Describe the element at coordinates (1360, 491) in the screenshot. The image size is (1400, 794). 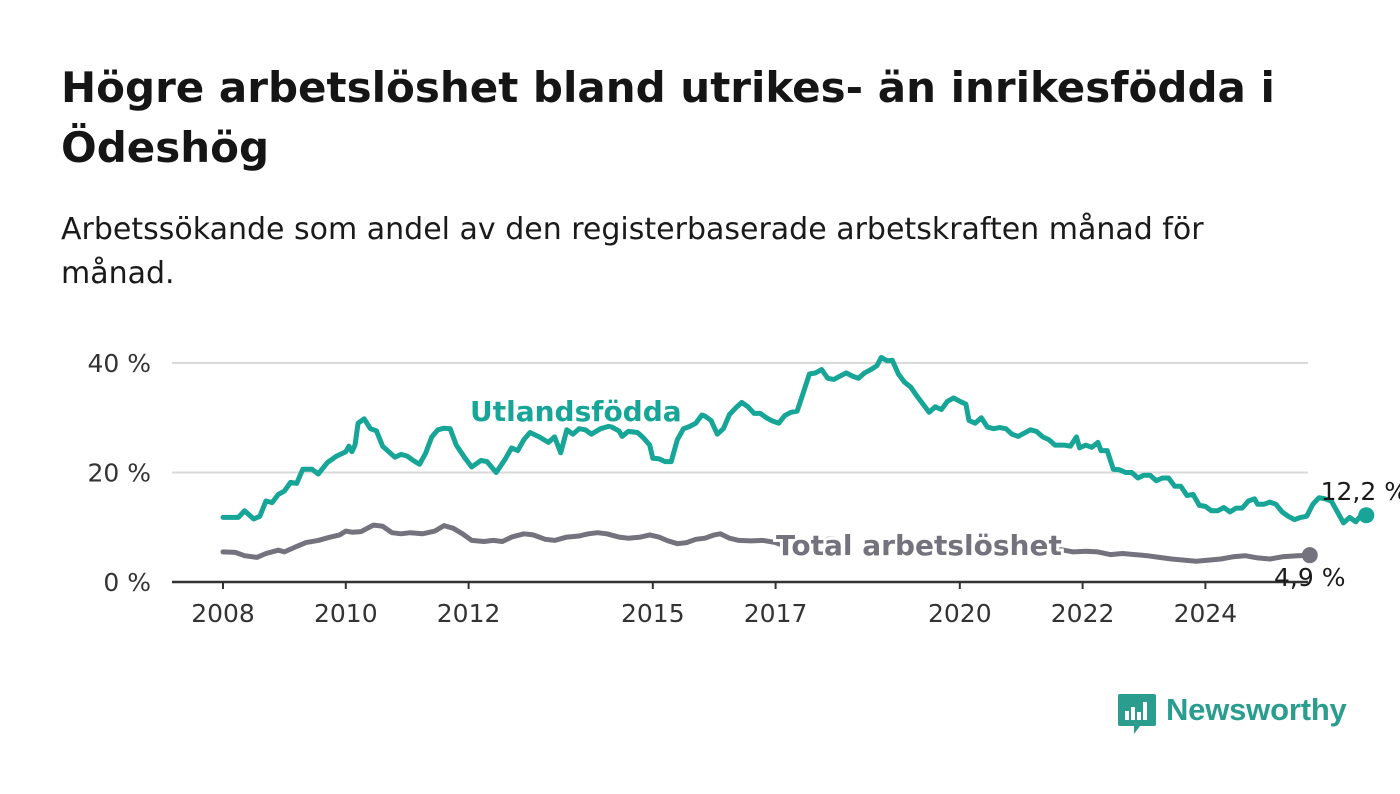
I see `end-value-label: 12,2 %` at that location.